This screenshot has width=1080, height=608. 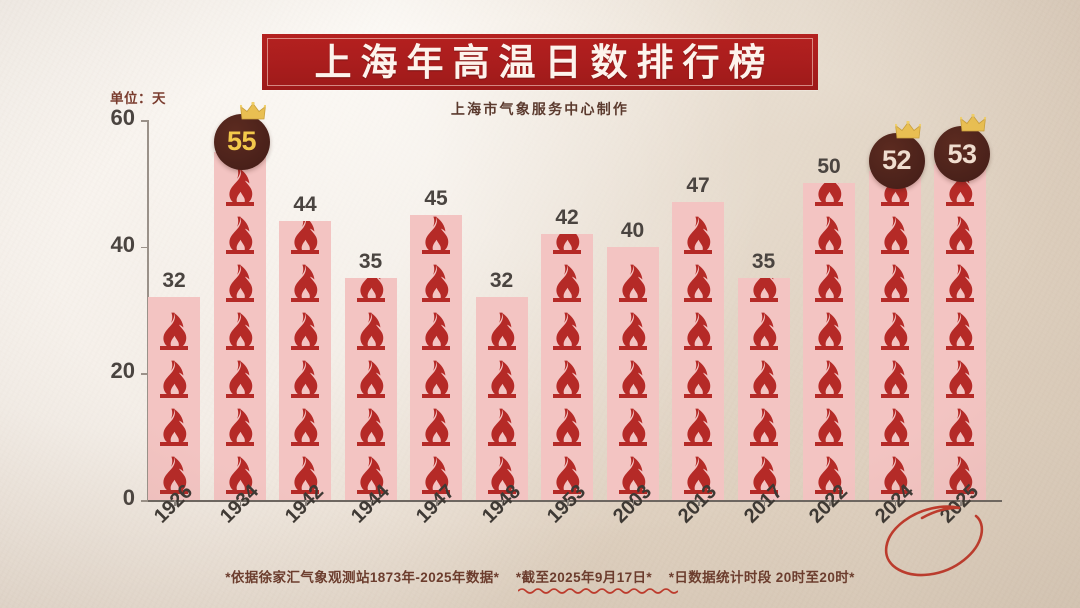 What do you see at coordinates (540, 109) in the screenshot?
I see `subtitle: 上海市气象服务中心制作` at bounding box center [540, 109].